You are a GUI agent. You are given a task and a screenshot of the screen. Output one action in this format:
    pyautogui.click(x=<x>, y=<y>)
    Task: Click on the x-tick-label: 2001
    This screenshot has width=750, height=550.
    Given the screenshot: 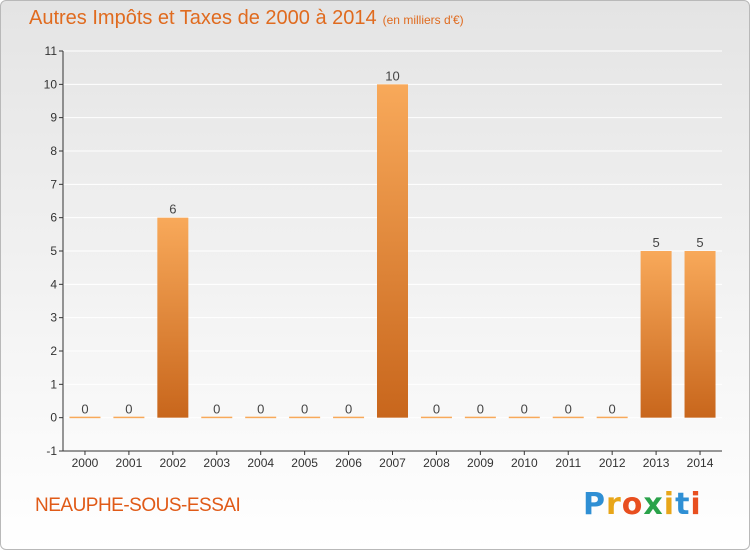 What is the action you would take?
    pyautogui.click(x=129, y=463)
    